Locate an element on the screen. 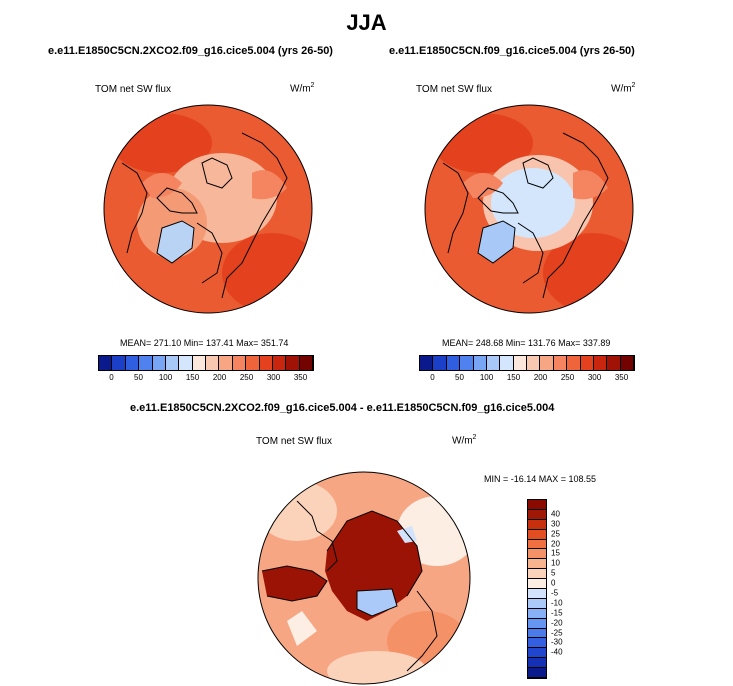 The height and width of the screenshot is (686, 733). panel2-colorbar: 0 50 100 150 200 250 300 350 is located at coordinates (527, 370).